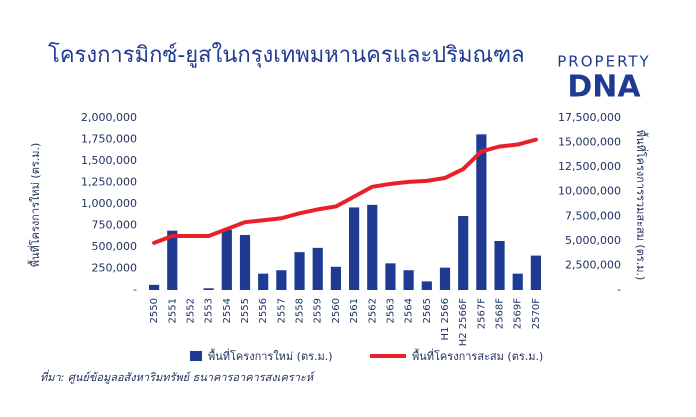 The width and height of the screenshot is (696, 417). I want to click on x-tick-label: H1 2566, so click(445, 319).